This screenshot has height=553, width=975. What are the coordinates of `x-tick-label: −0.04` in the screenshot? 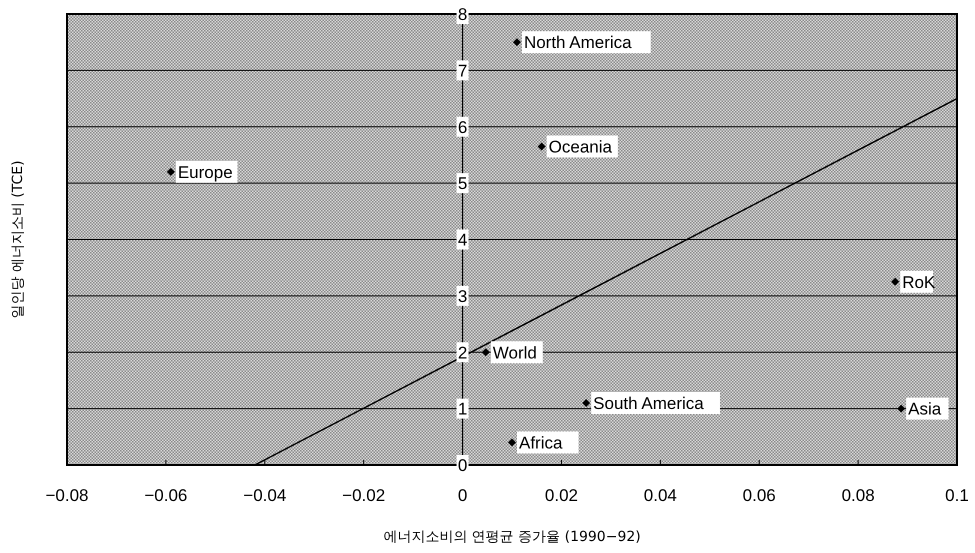 It's located at (264, 495).